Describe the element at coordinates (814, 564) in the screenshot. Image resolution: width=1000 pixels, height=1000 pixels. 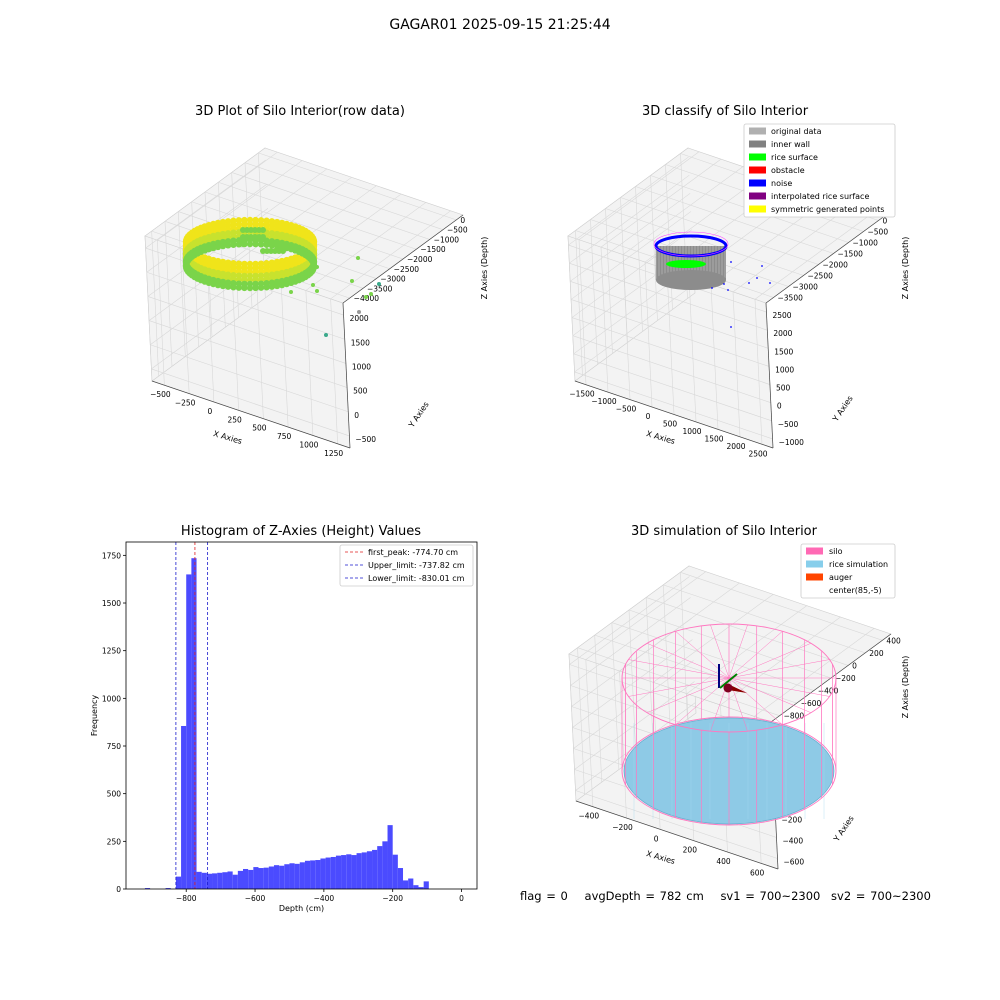
I see `plot4-legend-swatch` at that location.